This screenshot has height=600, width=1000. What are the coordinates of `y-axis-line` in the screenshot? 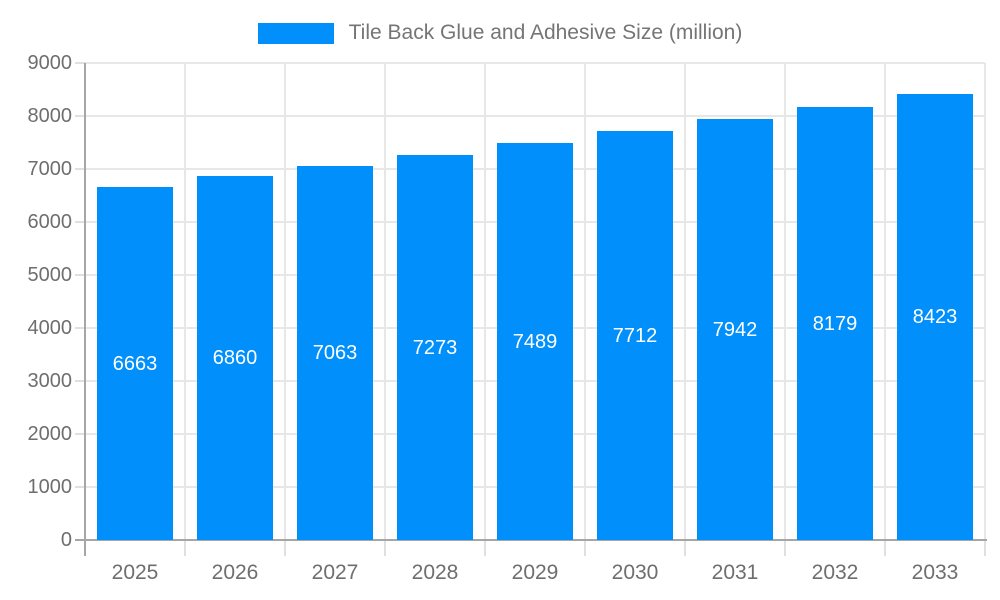 It's located at (85, 309).